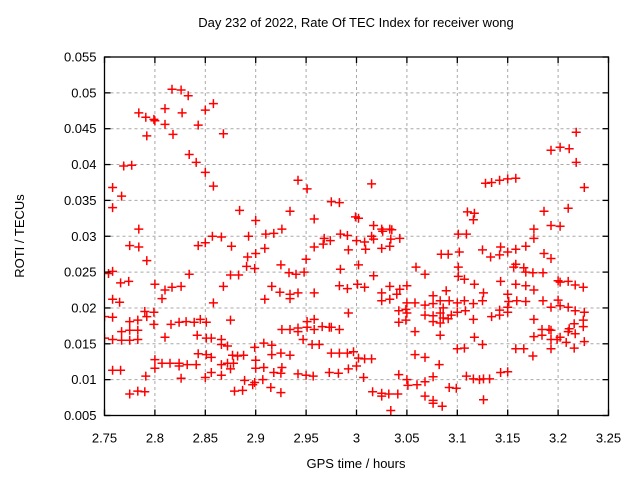 Image resolution: width=640 pixels, height=480 pixels. I want to click on x-tick-label: 2.75, so click(104, 438).